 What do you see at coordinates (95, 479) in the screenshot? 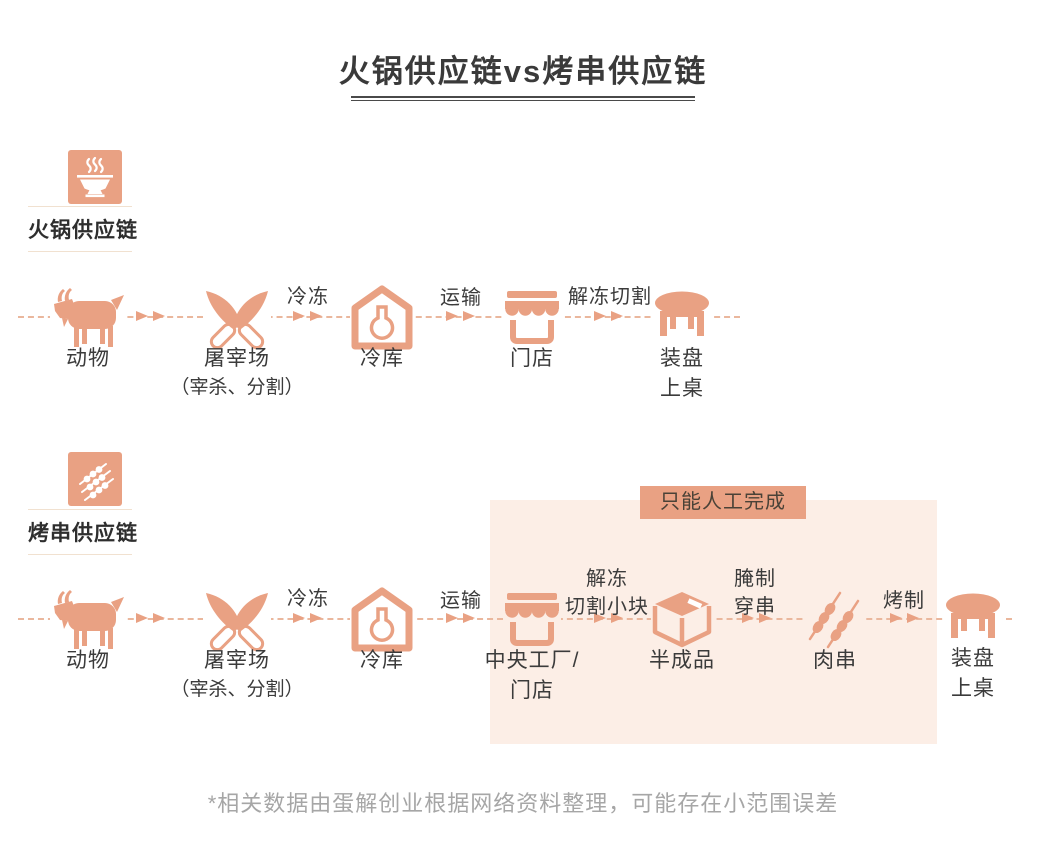
I see `skewer-badge-icon` at bounding box center [95, 479].